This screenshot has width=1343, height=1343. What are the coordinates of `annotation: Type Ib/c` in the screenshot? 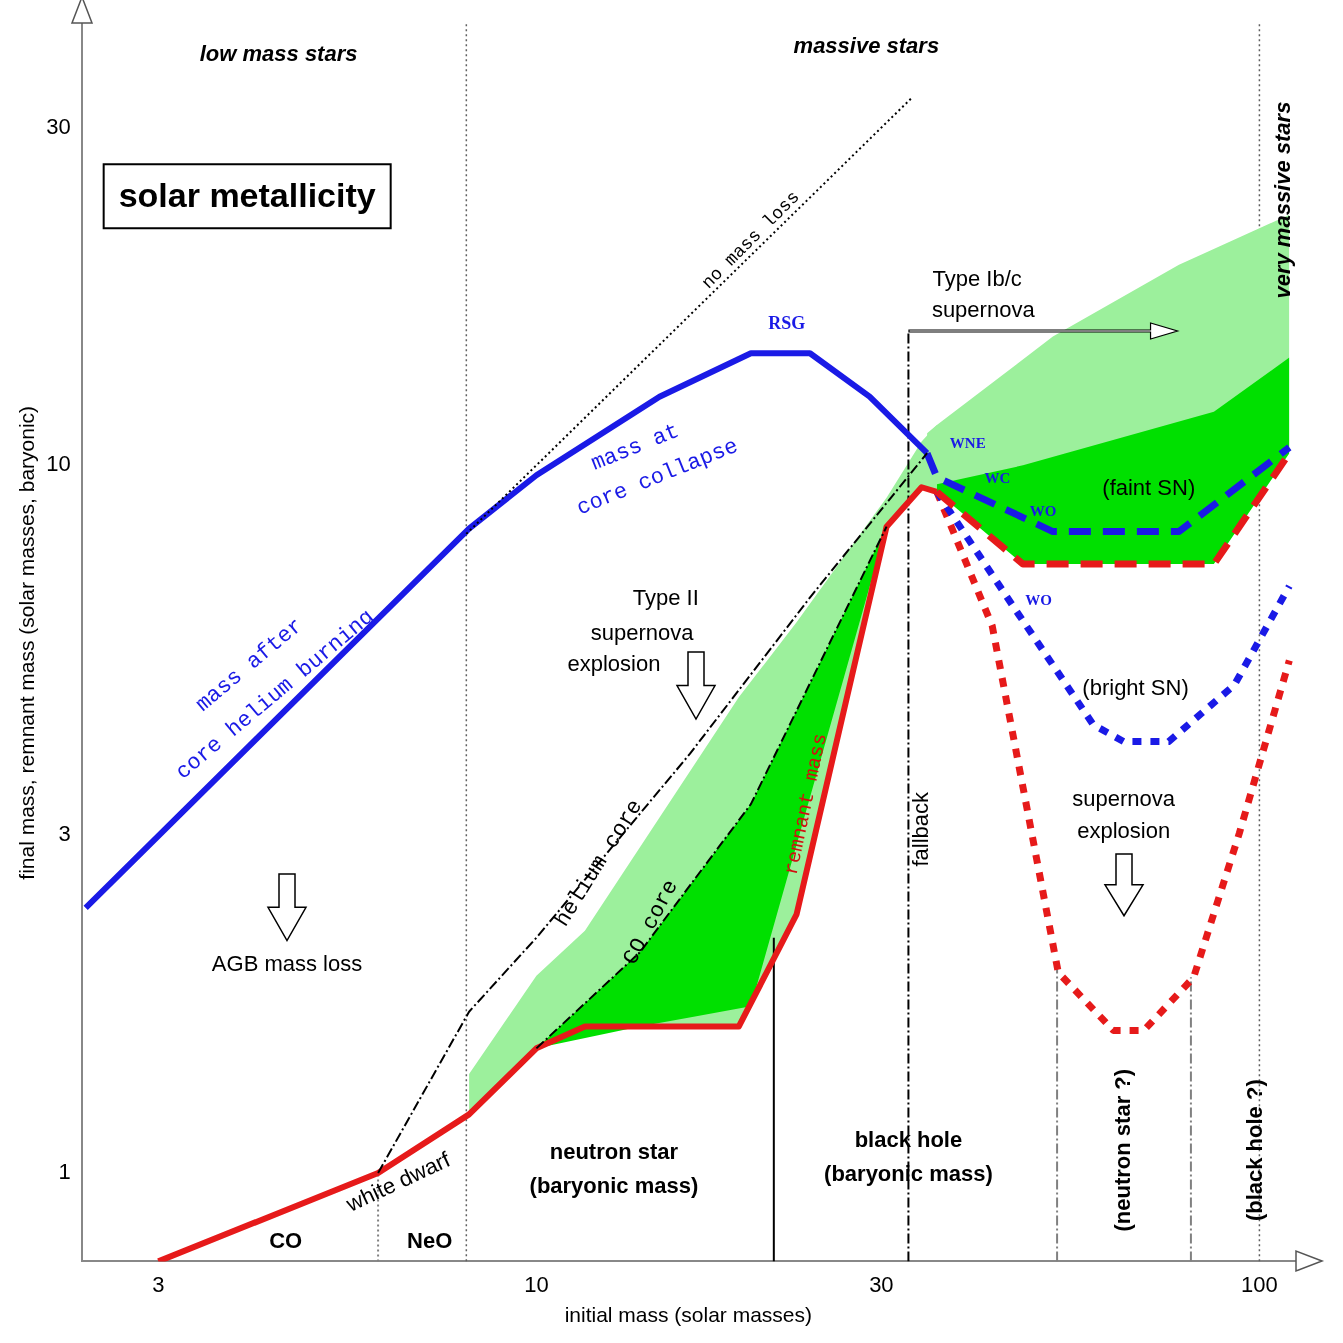 It's located at (977, 278).